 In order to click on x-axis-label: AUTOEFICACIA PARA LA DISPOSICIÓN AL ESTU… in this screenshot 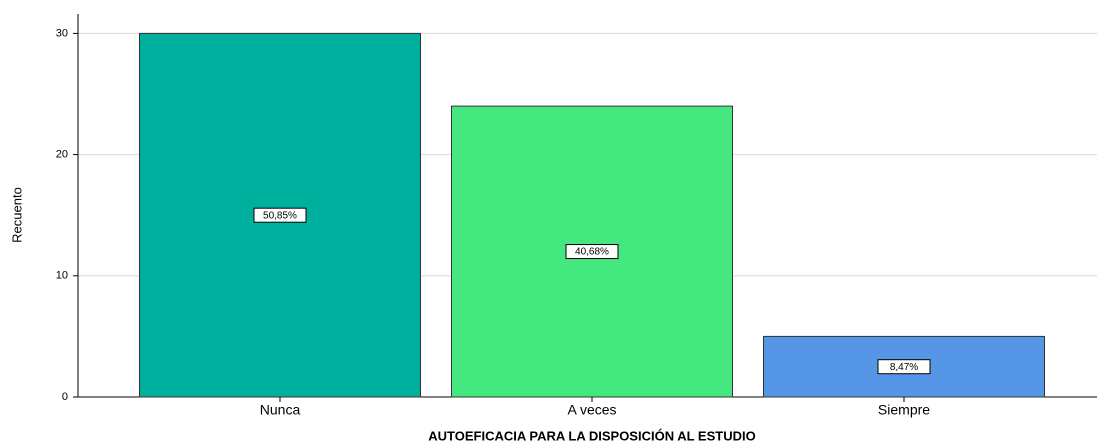, I will do `click(591, 435)`.